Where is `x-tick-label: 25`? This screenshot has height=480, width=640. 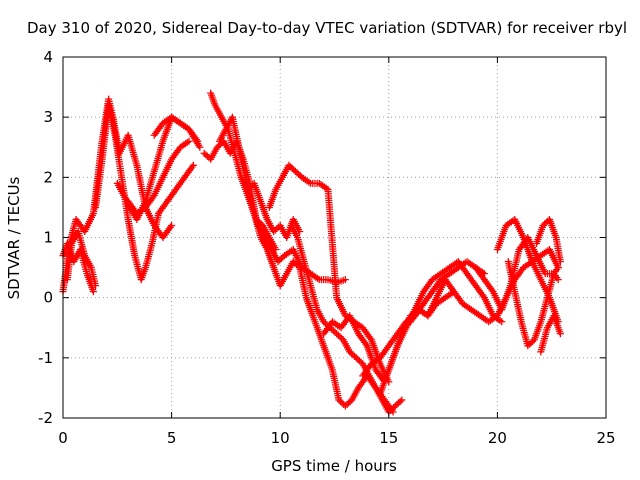 x-tick-label: 25 is located at coordinates (605, 438).